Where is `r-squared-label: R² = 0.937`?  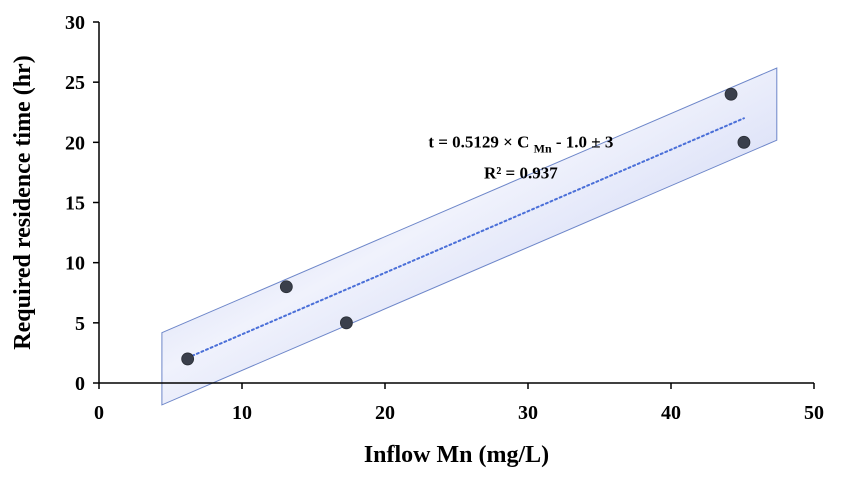 r-squared-label: R² = 0.937 is located at coordinates (521, 172).